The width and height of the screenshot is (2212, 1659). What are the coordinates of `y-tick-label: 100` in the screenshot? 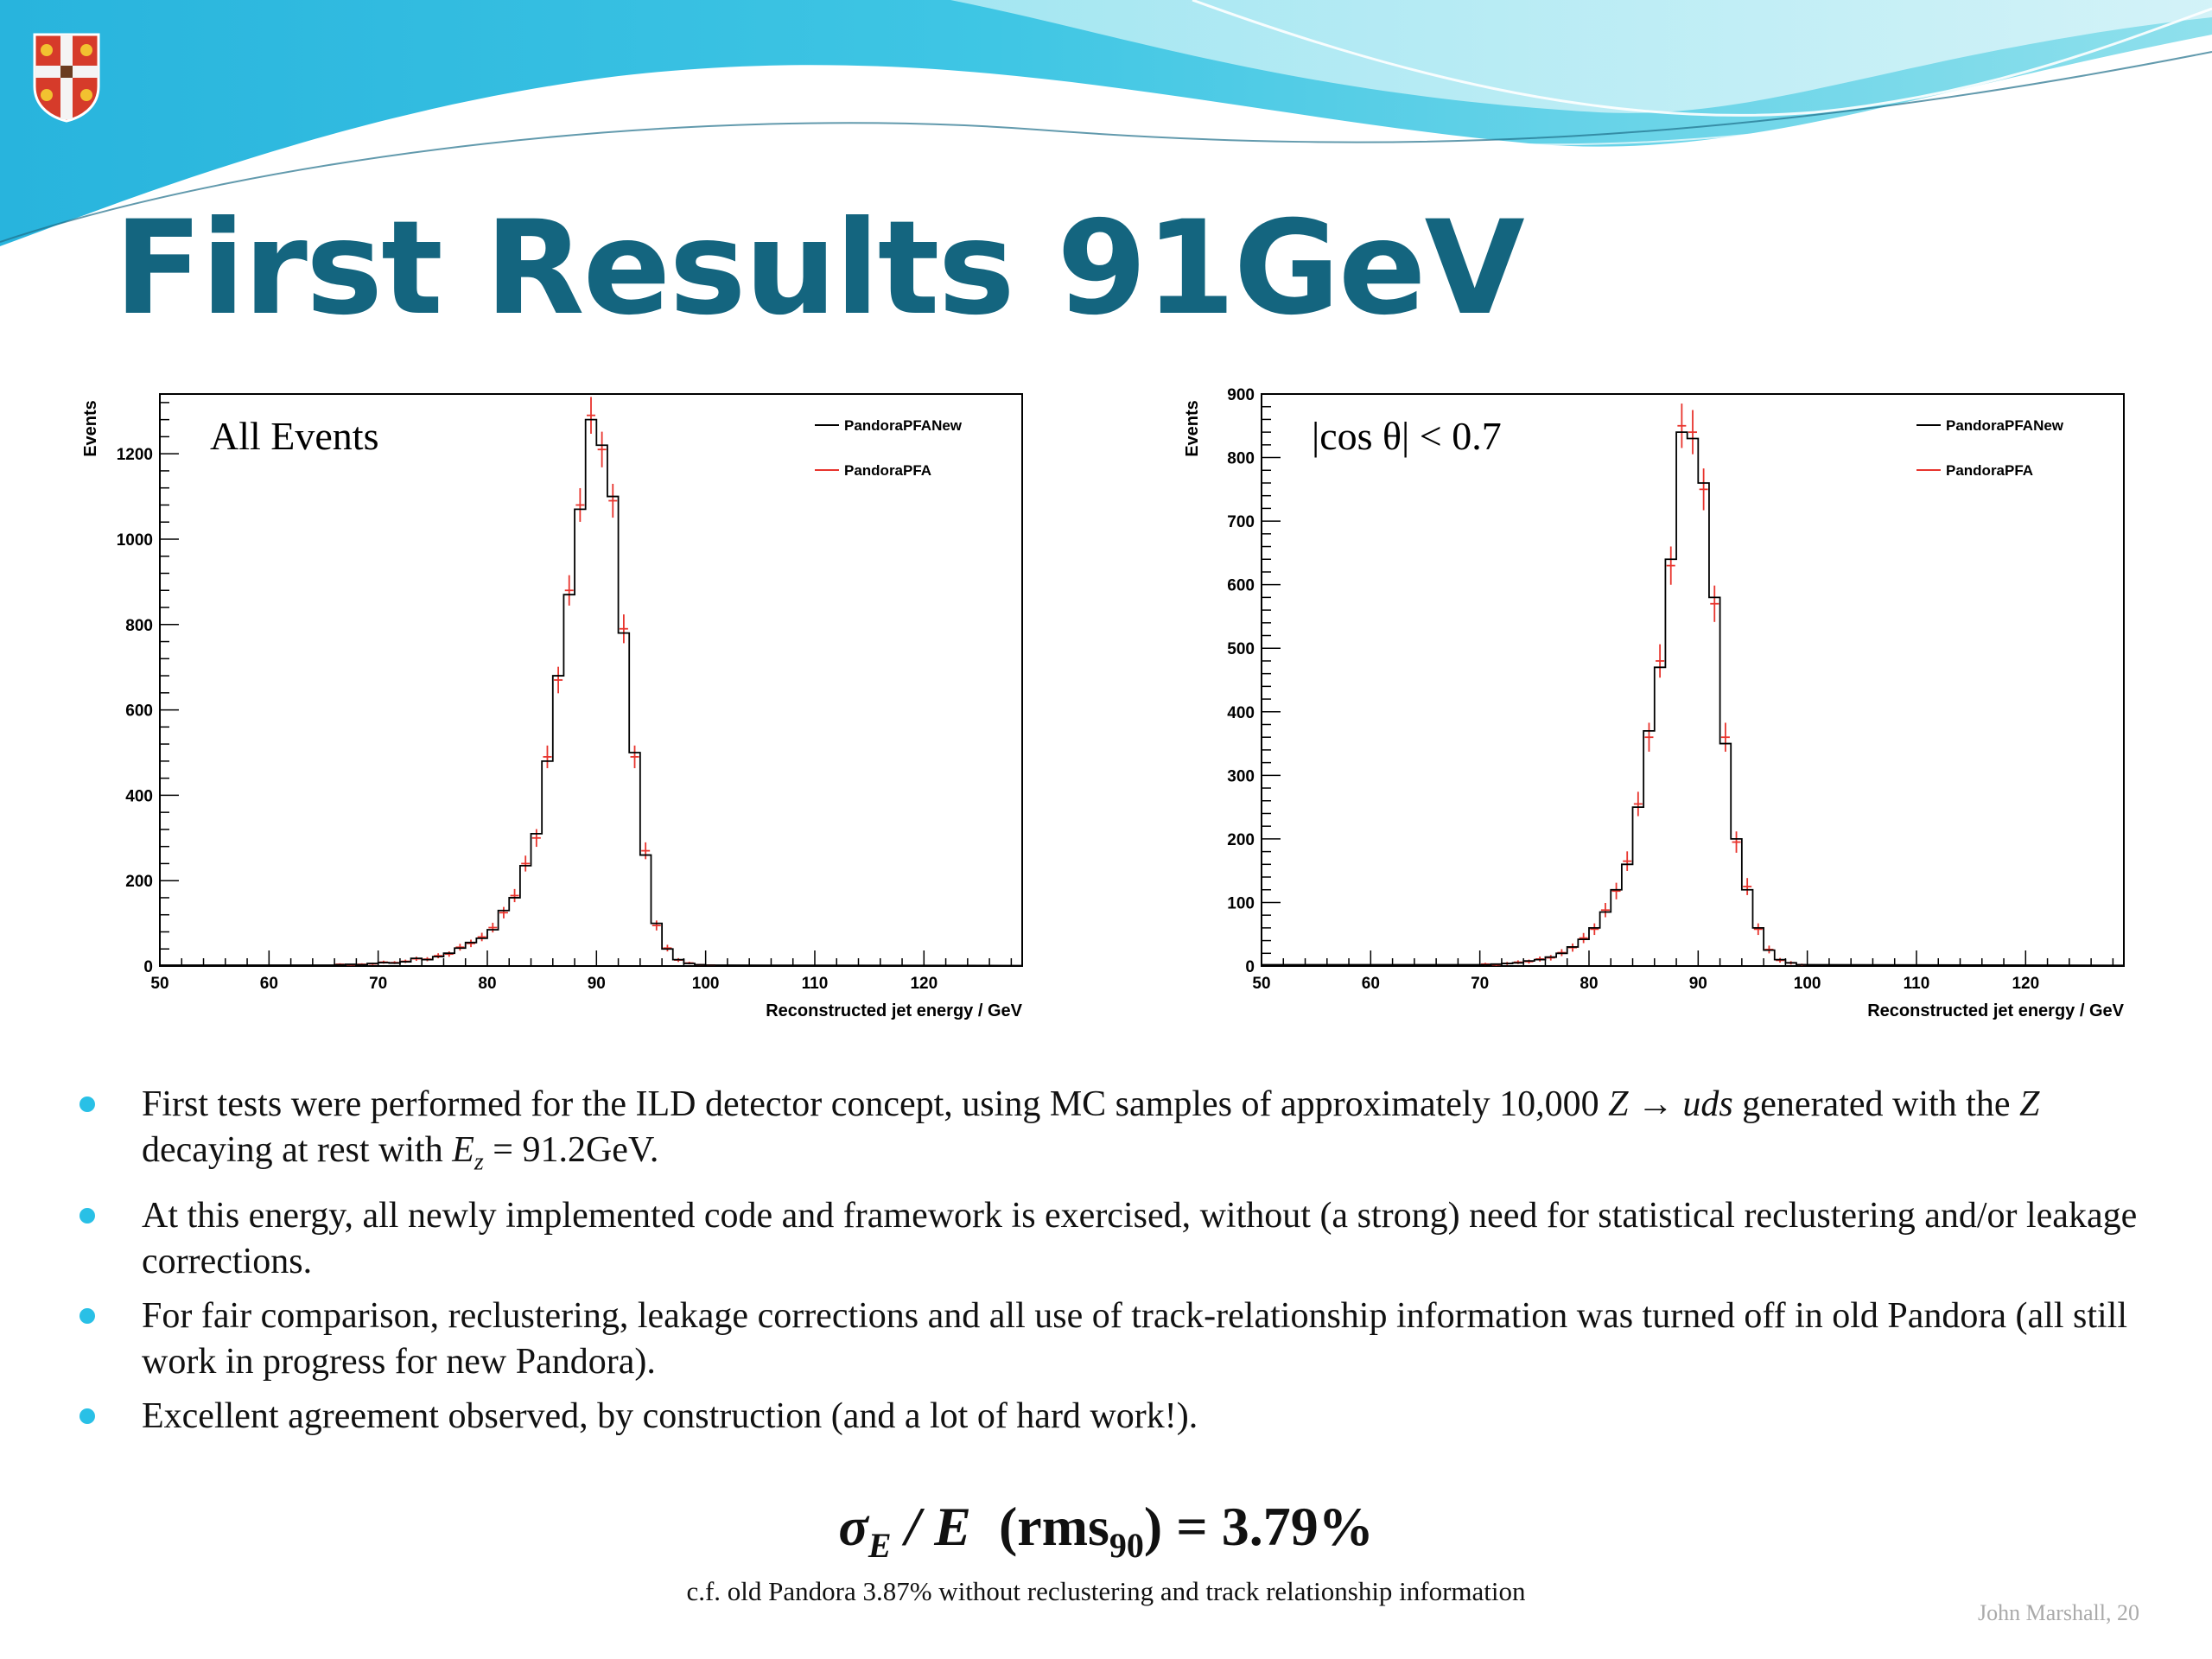 It's located at (1241, 903).